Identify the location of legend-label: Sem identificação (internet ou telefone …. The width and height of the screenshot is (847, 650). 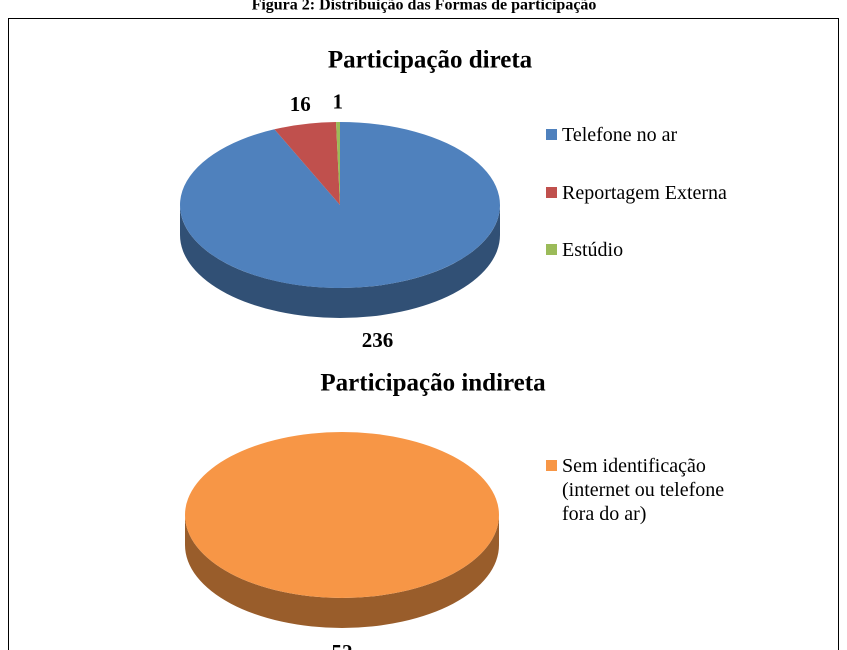
(643, 490).